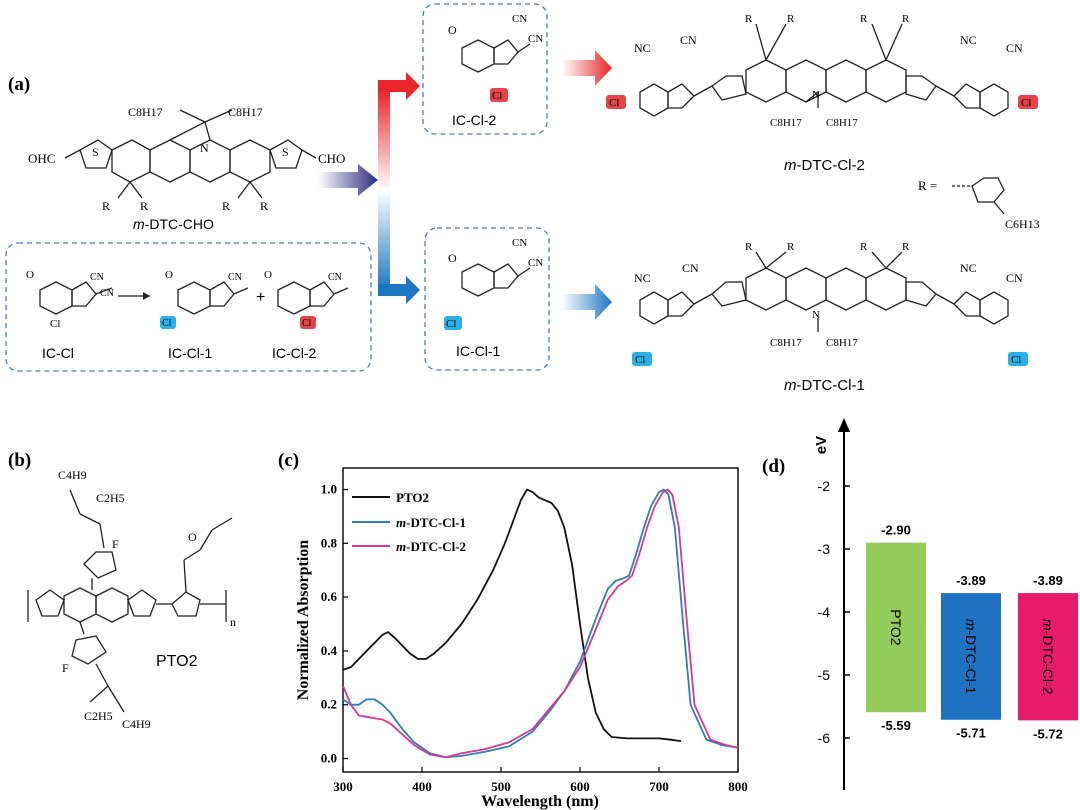  I want to click on top-product-alkyl-2: C8H17, so click(842, 123).